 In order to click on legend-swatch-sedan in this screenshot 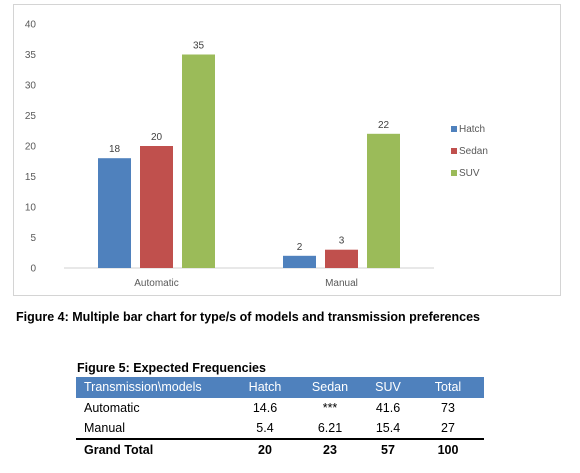, I will do `click(454, 151)`.